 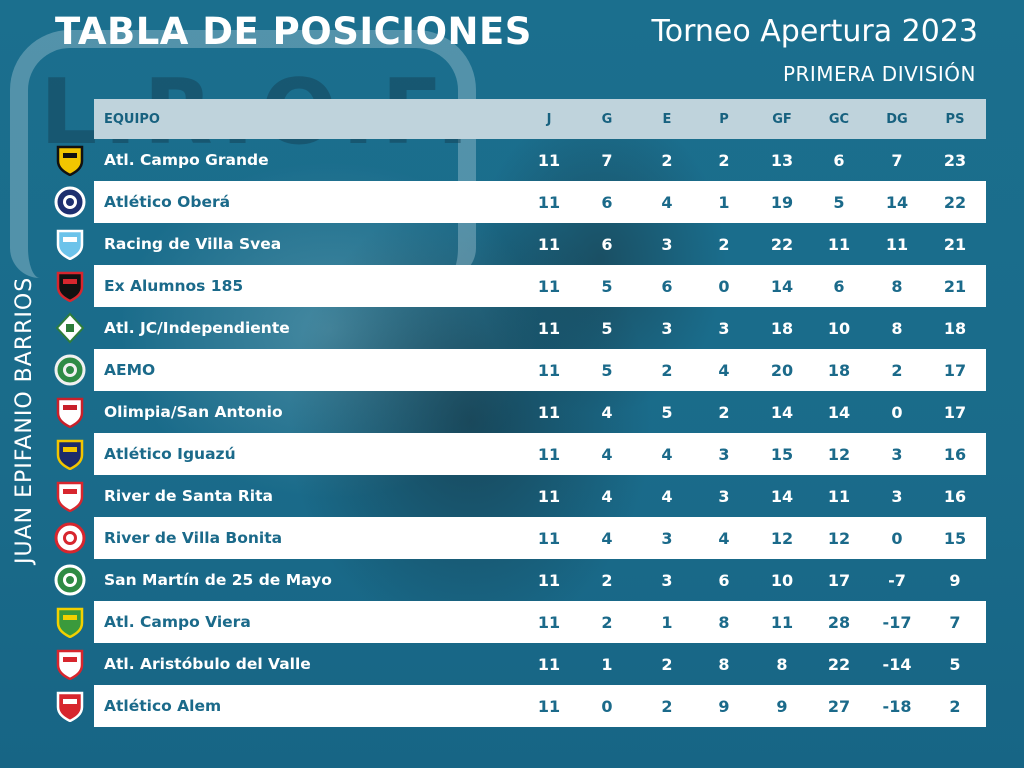 What do you see at coordinates (839, 496) in the screenshot?
I see `stat-gc: 11` at bounding box center [839, 496].